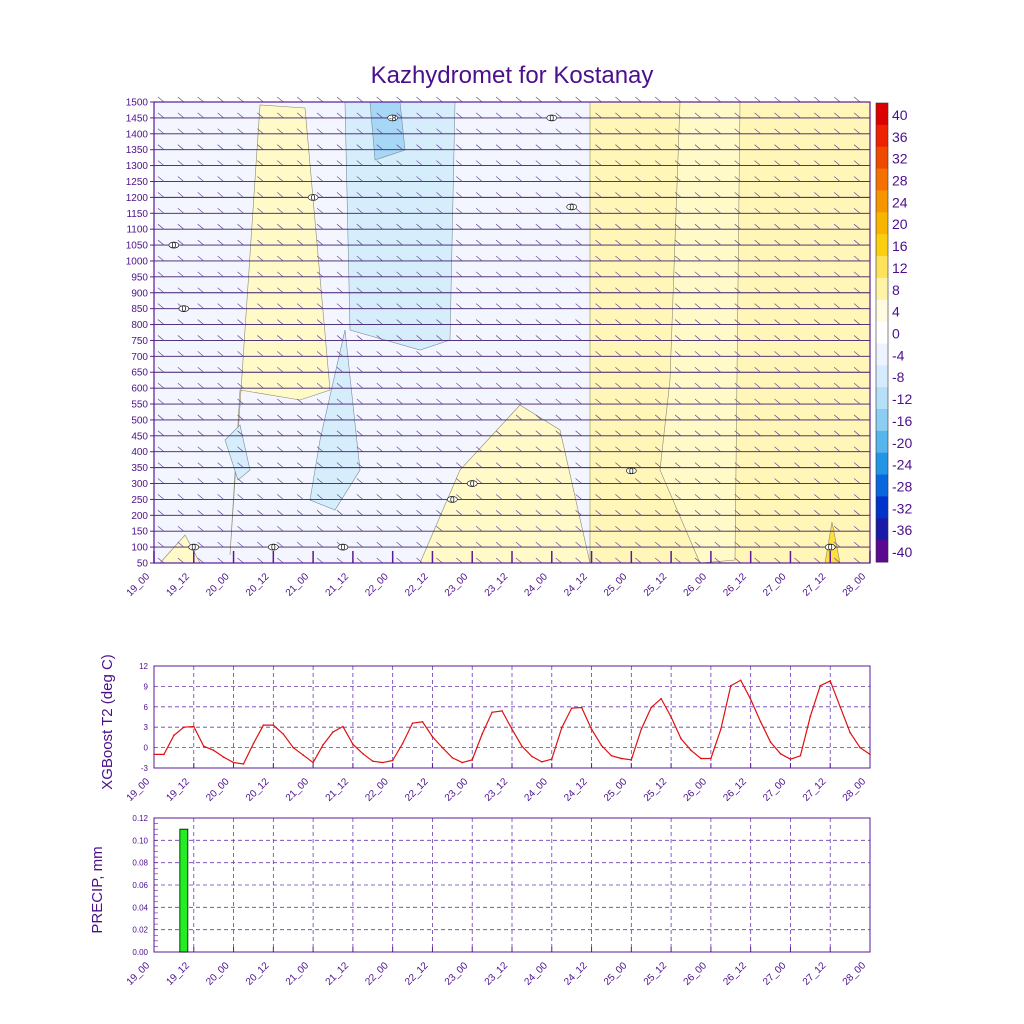 This screenshot has width=1024, height=1024. I want to click on y-tick-label: 0, so click(146, 748).